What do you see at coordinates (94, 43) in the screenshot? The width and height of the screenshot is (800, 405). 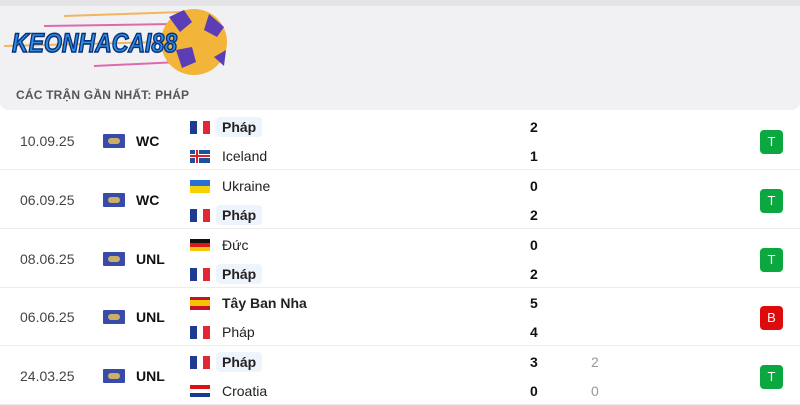 I see `svg-text: KEONHACAI88` at bounding box center [94, 43].